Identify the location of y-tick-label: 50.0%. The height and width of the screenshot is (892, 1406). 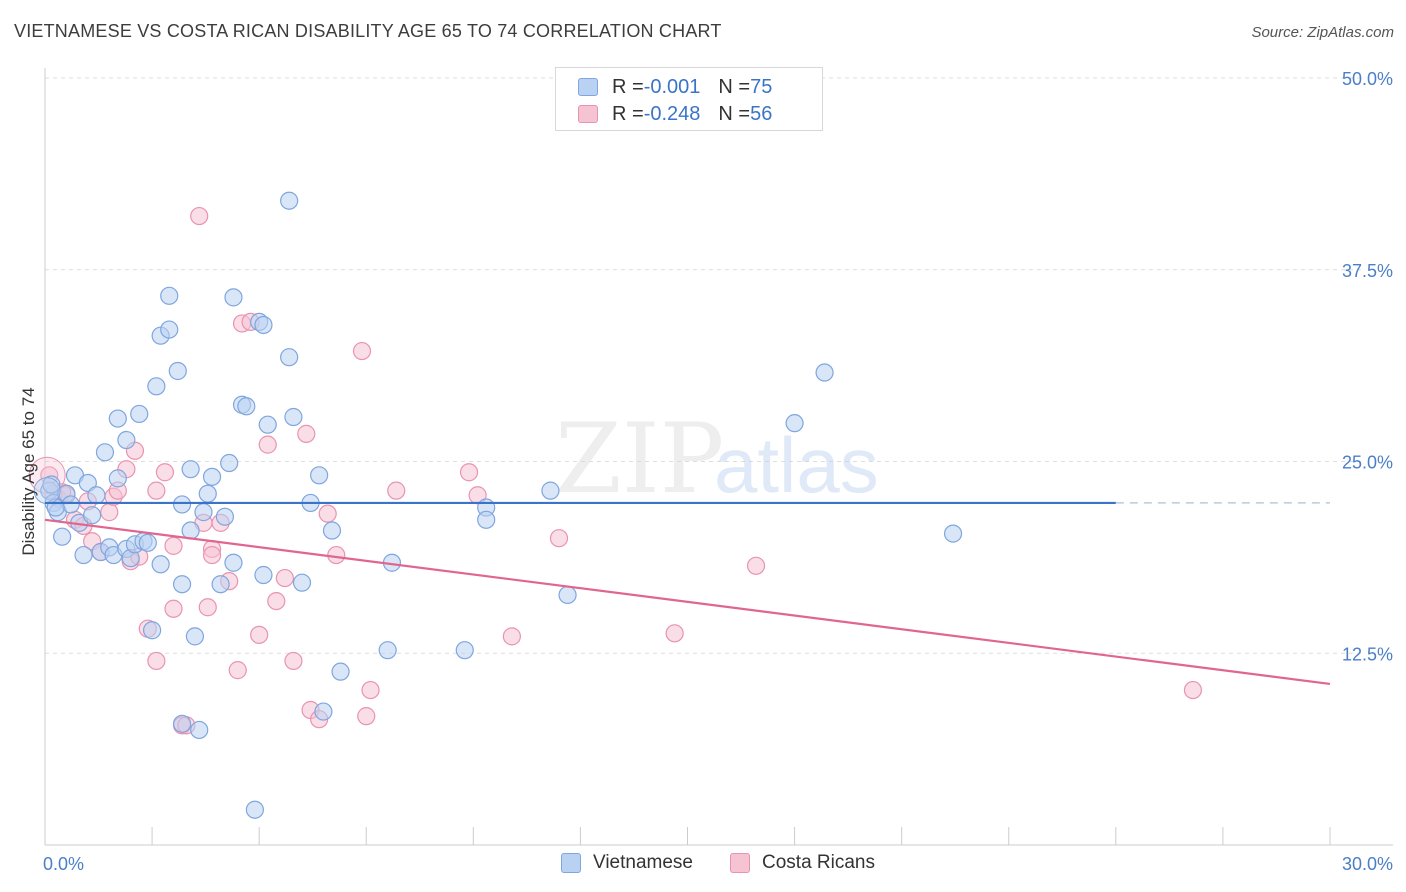
(1367, 79).